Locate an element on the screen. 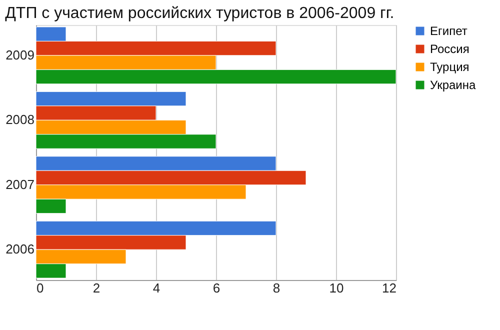  x-tick-label: 2 is located at coordinates (96, 288).